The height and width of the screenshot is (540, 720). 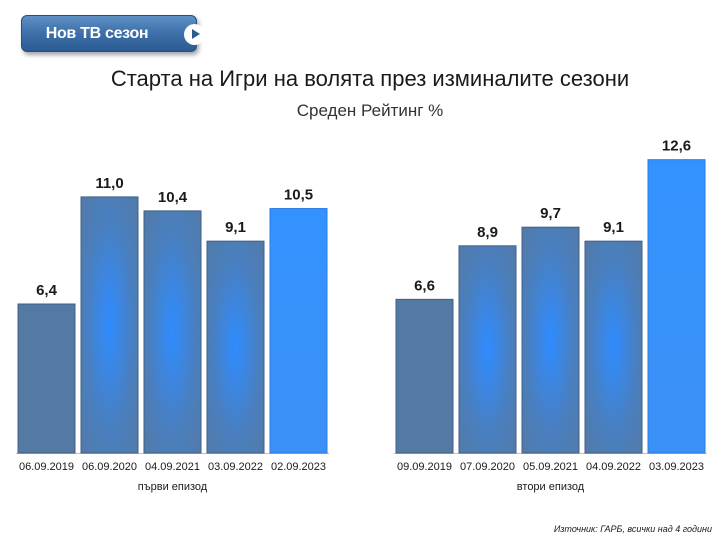 What do you see at coordinates (613, 467) in the screenshot?
I see `x-tick-label: 04.09.2022` at bounding box center [613, 467].